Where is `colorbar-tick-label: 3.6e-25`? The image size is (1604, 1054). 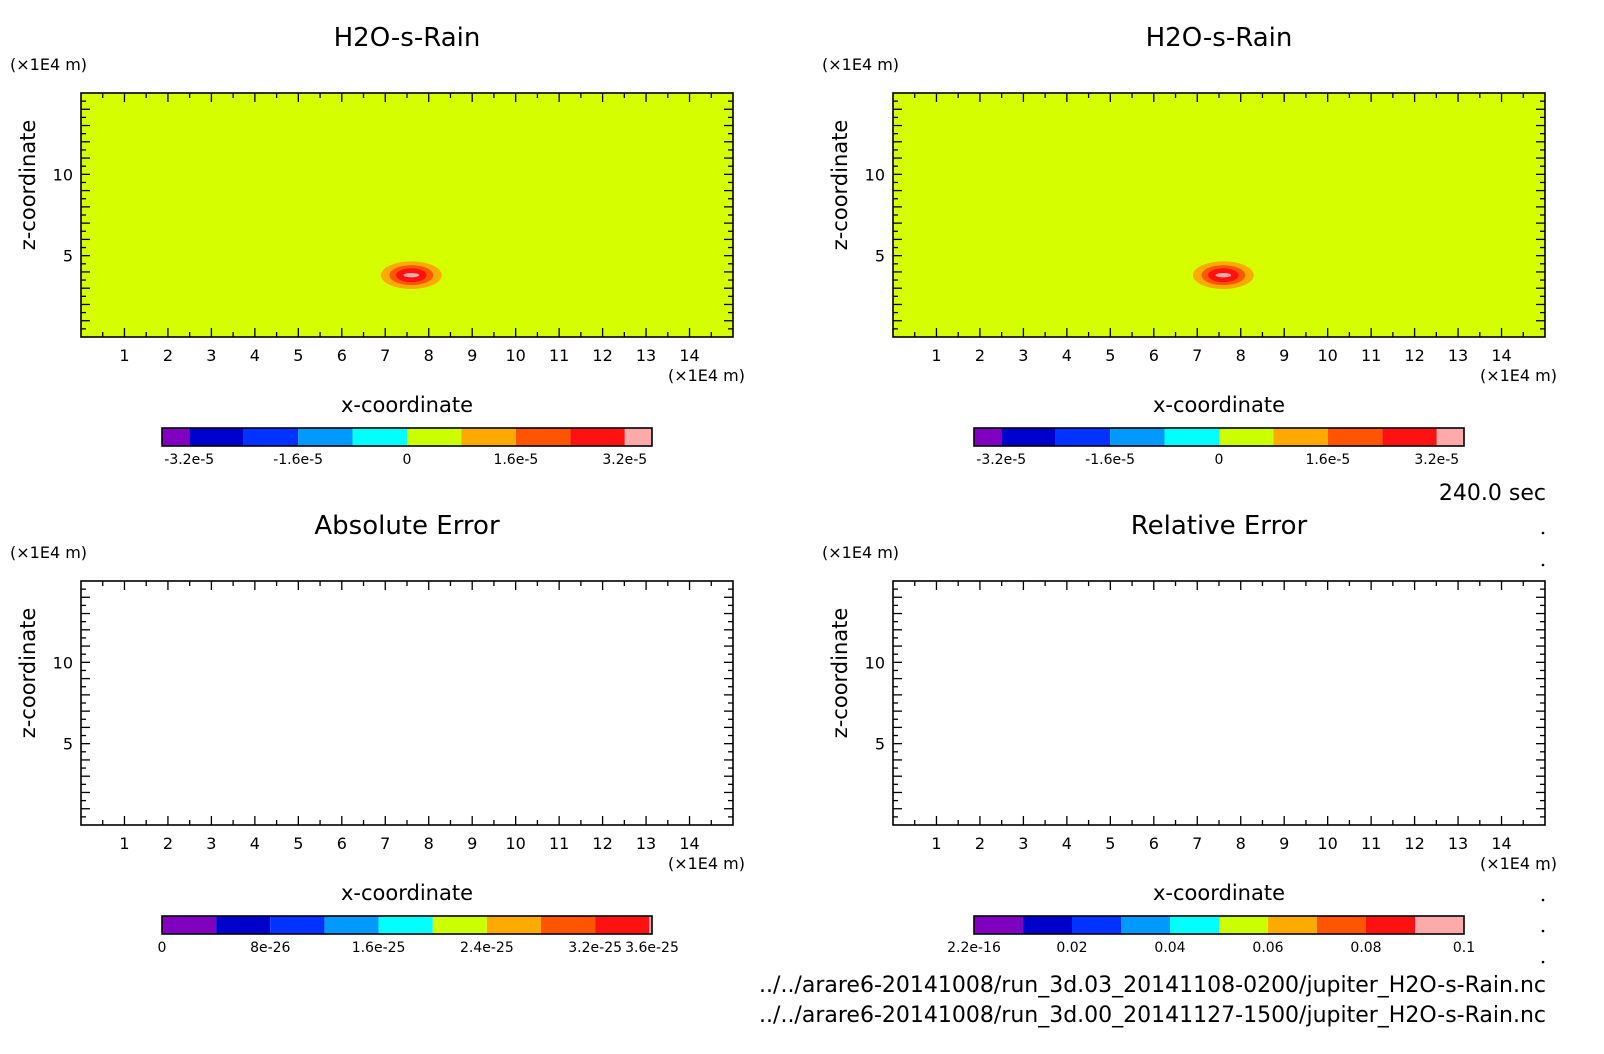 colorbar-tick-label: 3.6e-25 is located at coordinates (652, 948).